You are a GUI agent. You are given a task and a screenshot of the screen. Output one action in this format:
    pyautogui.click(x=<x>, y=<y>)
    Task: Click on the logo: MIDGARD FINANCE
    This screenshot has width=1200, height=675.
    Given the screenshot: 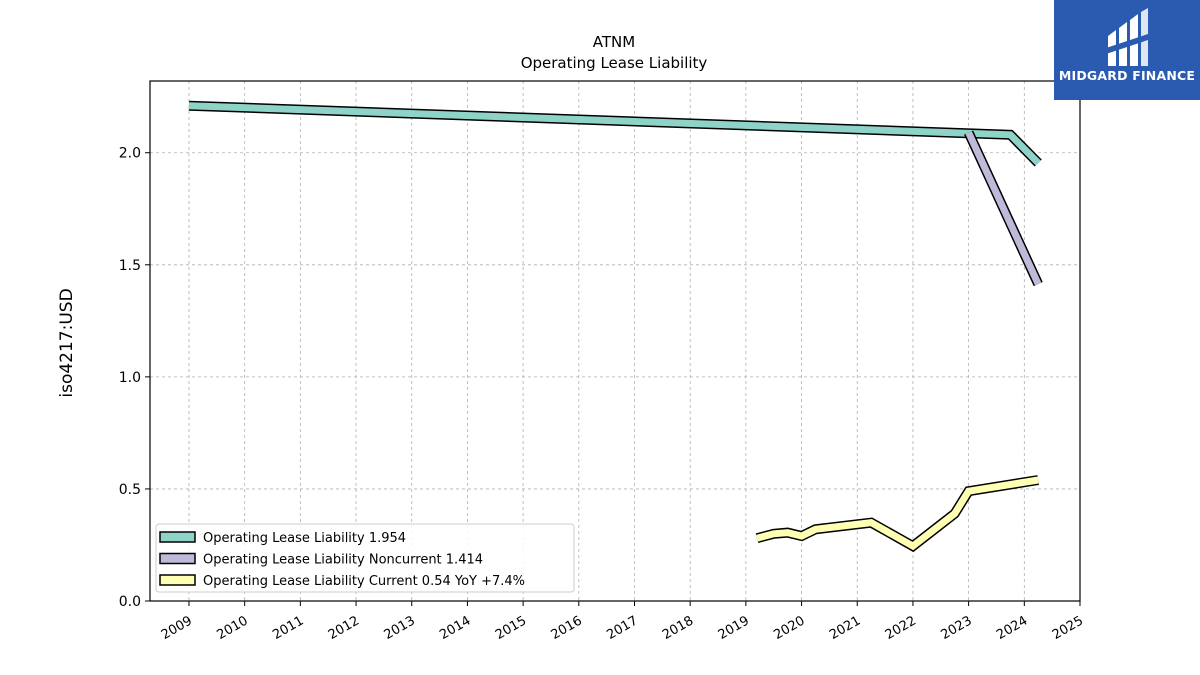 What is the action you would take?
    pyautogui.click(x=1127, y=50)
    